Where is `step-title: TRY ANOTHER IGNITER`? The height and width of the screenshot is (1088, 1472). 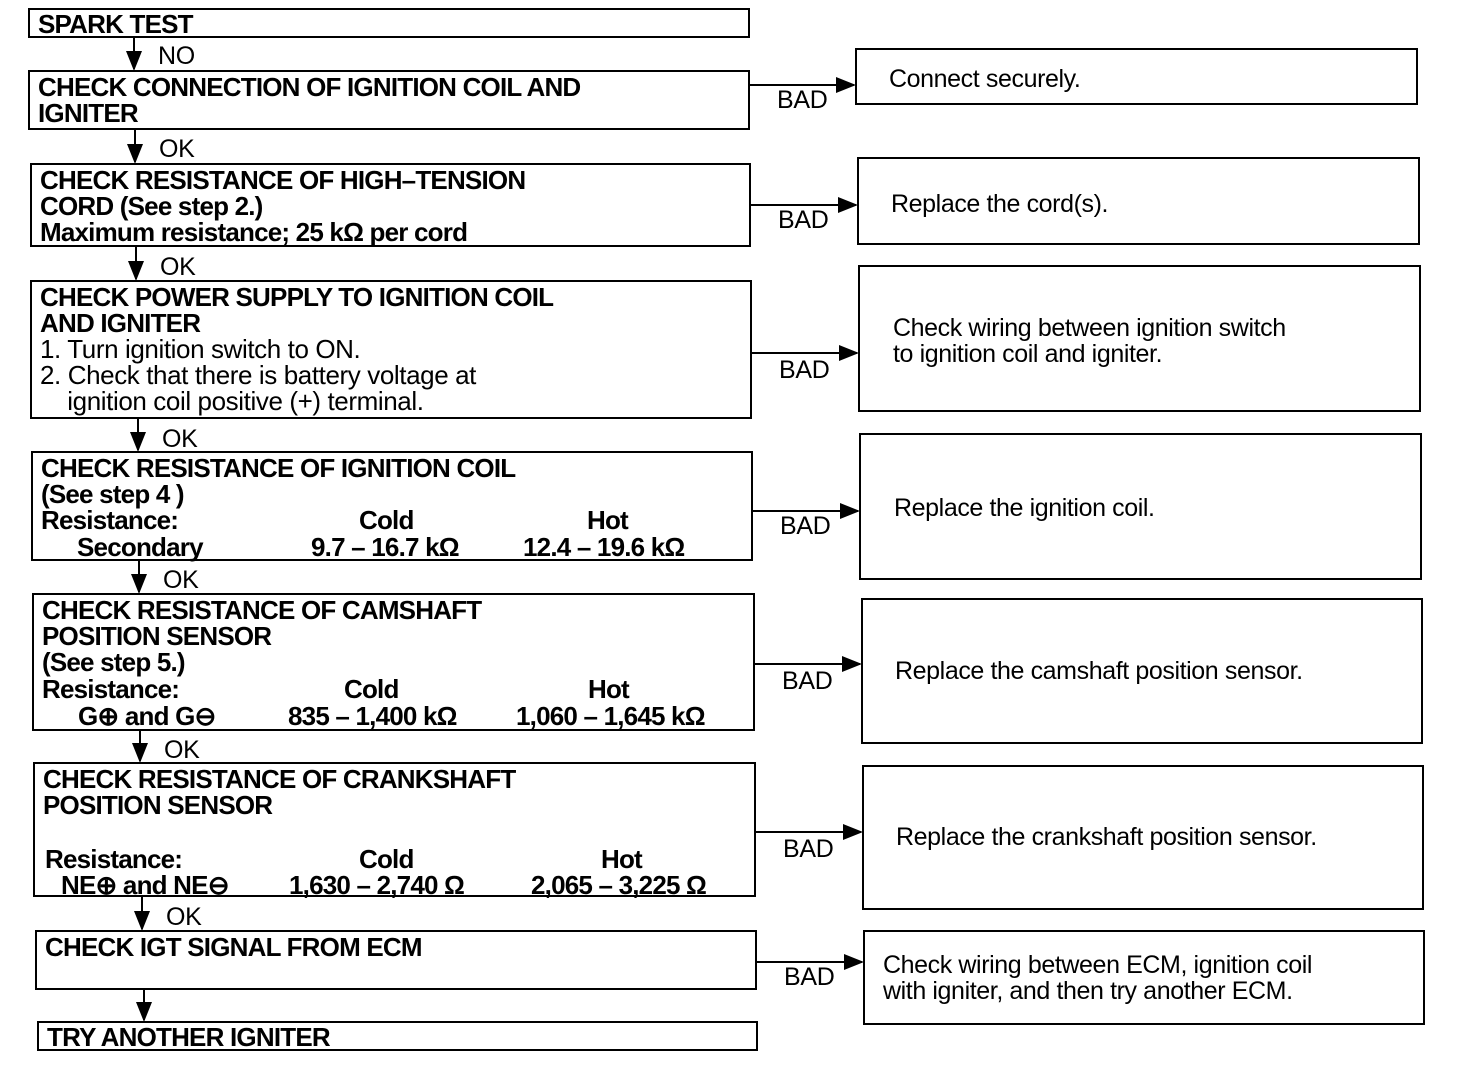 step-title: TRY ANOTHER IGNITER is located at coordinates (189, 1037).